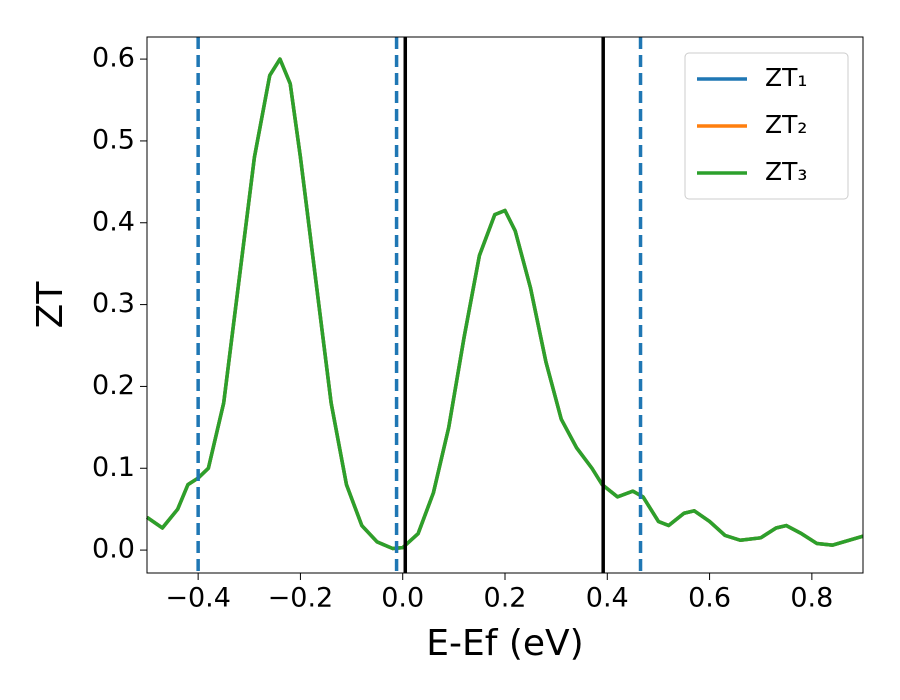 The height and width of the screenshot is (700, 900). Describe the element at coordinates (811, 598) in the screenshot. I see `x-tick-label: 0.8` at that location.